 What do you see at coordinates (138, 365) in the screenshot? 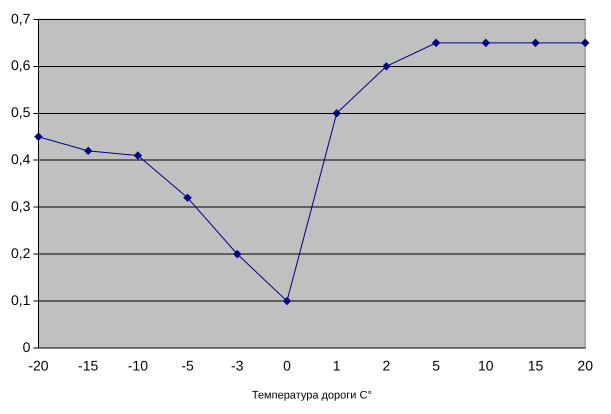
I see `x-tick-label: -10` at bounding box center [138, 365].